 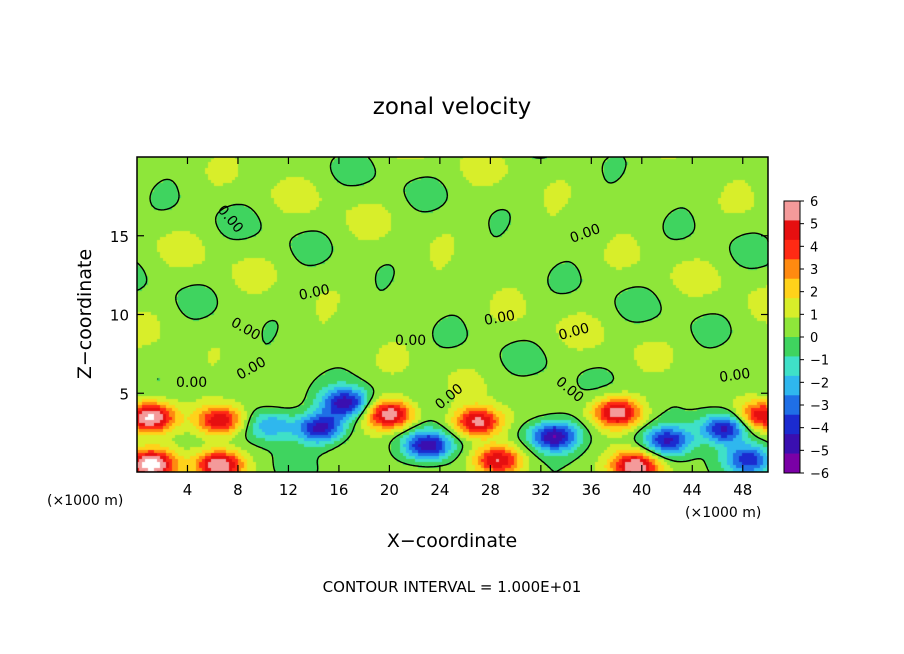 I want to click on colorbar-tick-label: 6, so click(x=814, y=202).